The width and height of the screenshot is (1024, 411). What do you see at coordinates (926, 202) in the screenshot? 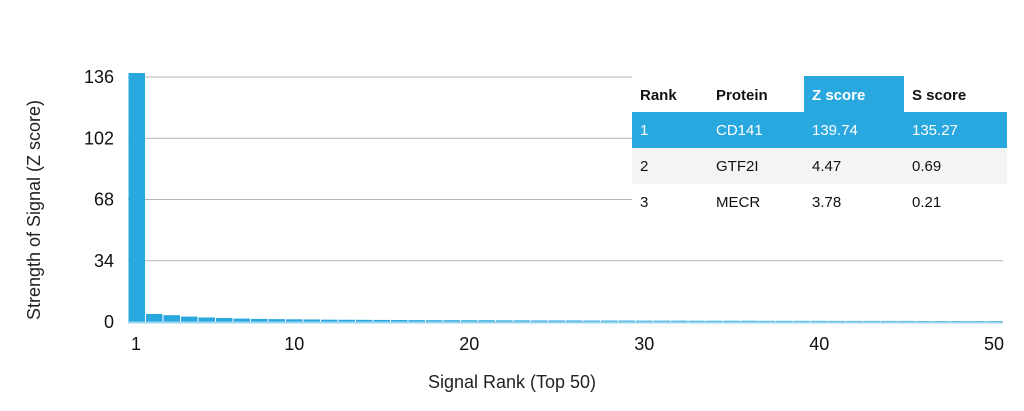
I see `table-cell: 0.21` at bounding box center [926, 202].